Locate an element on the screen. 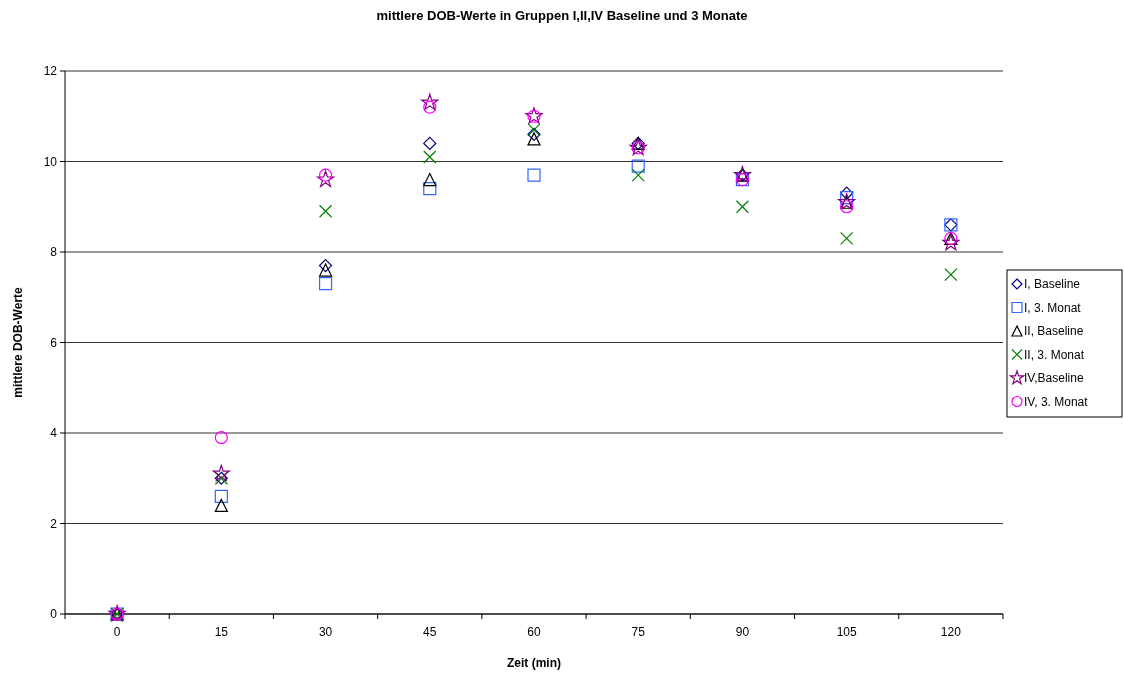 The width and height of the screenshot is (1124, 675). y-tick-label: 6 is located at coordinates (54, 342).